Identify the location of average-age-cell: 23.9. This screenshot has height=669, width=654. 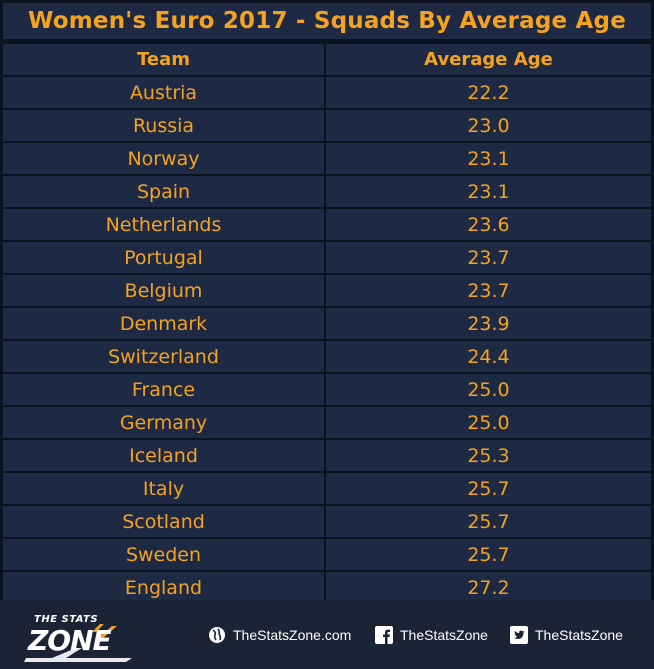
(488, 323).